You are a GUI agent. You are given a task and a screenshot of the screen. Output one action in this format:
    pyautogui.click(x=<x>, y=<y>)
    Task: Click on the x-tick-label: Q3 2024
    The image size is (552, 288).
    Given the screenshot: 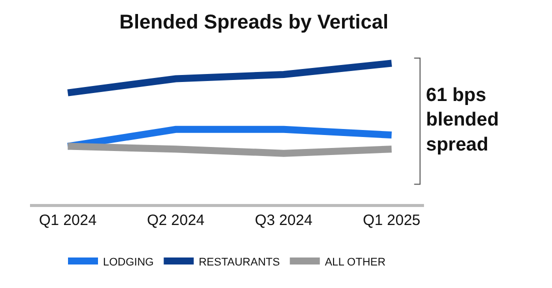 What is the action you would take?
    pyautogui.click(x=283, y=220)
    